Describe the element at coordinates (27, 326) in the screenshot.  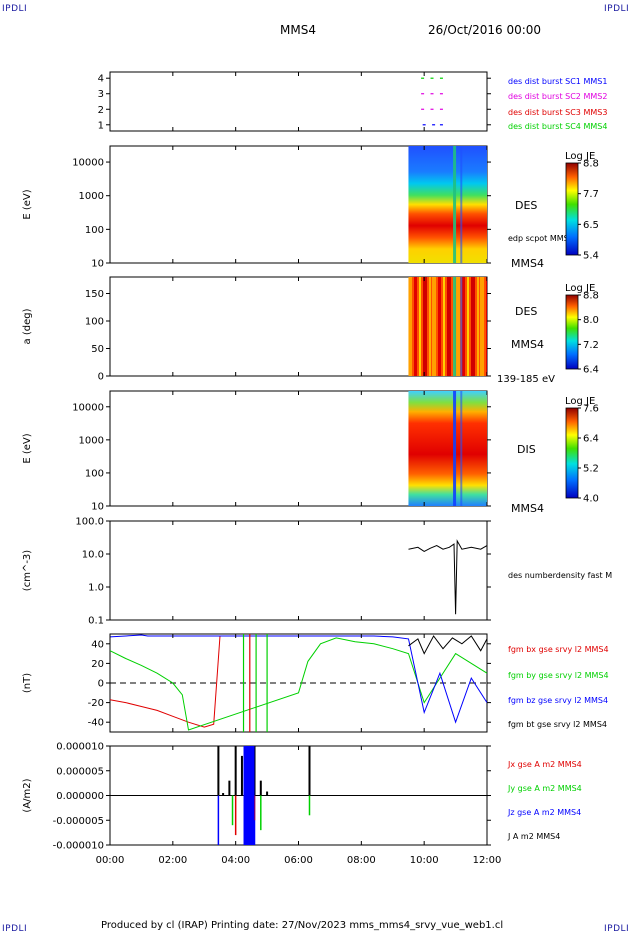
I see `des-pitch-ylabel: a (deg)` at that location.